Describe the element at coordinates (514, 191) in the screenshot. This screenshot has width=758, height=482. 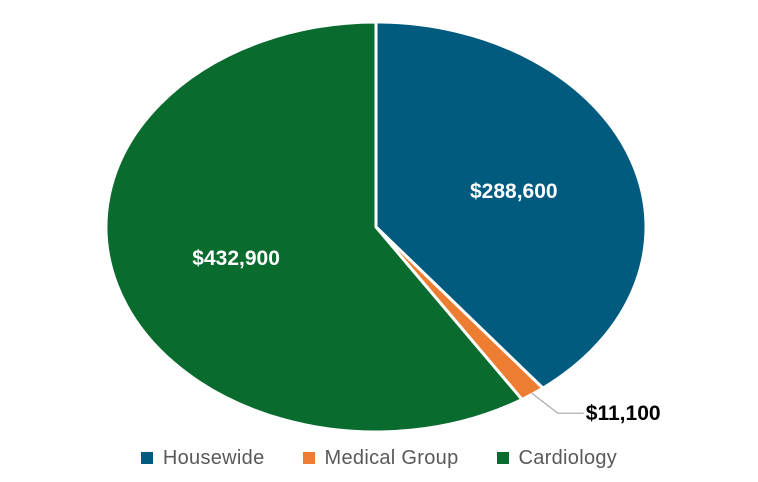
I see `data-label-housewide: $288,600` at that location.